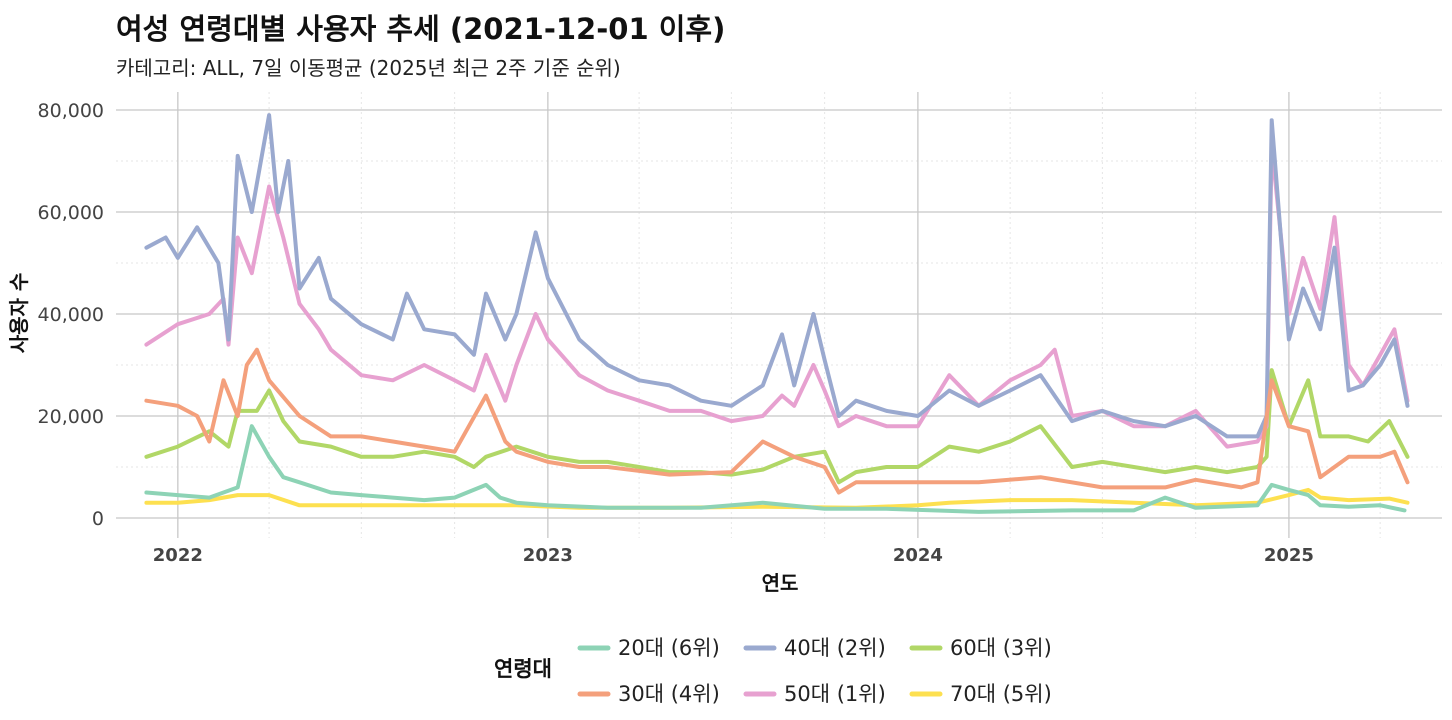 This screenshot has height=720, width=1452. What do you see at coordinates (71, 213) in the screenshot?
I see `y-tick-label: 60,000` at bounding box center [71, 213].